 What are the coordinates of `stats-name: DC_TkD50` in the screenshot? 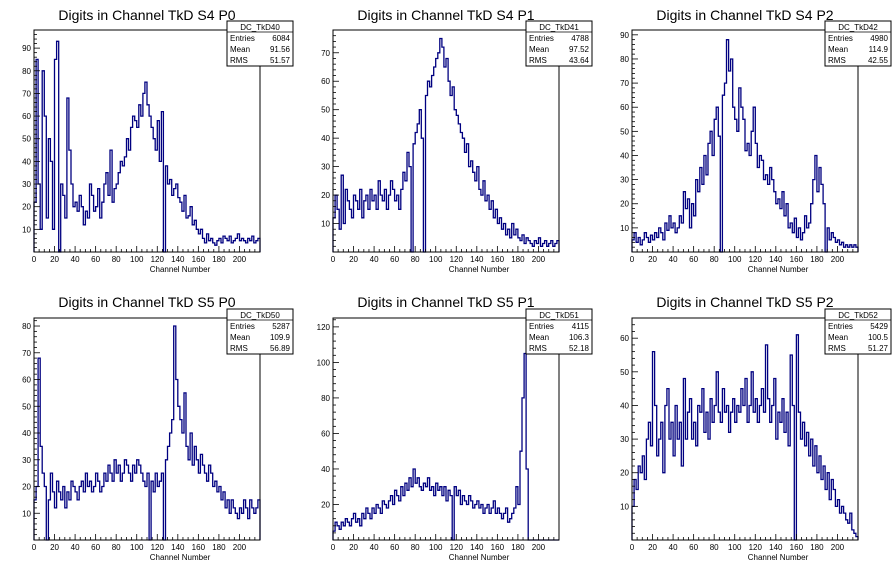 It's located at (260, 315).